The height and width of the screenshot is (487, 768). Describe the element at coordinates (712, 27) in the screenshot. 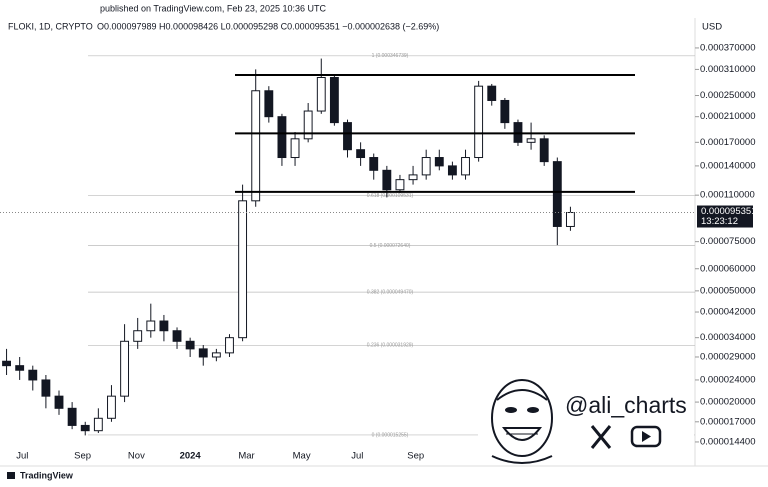

I see `currency: USD` at that location.